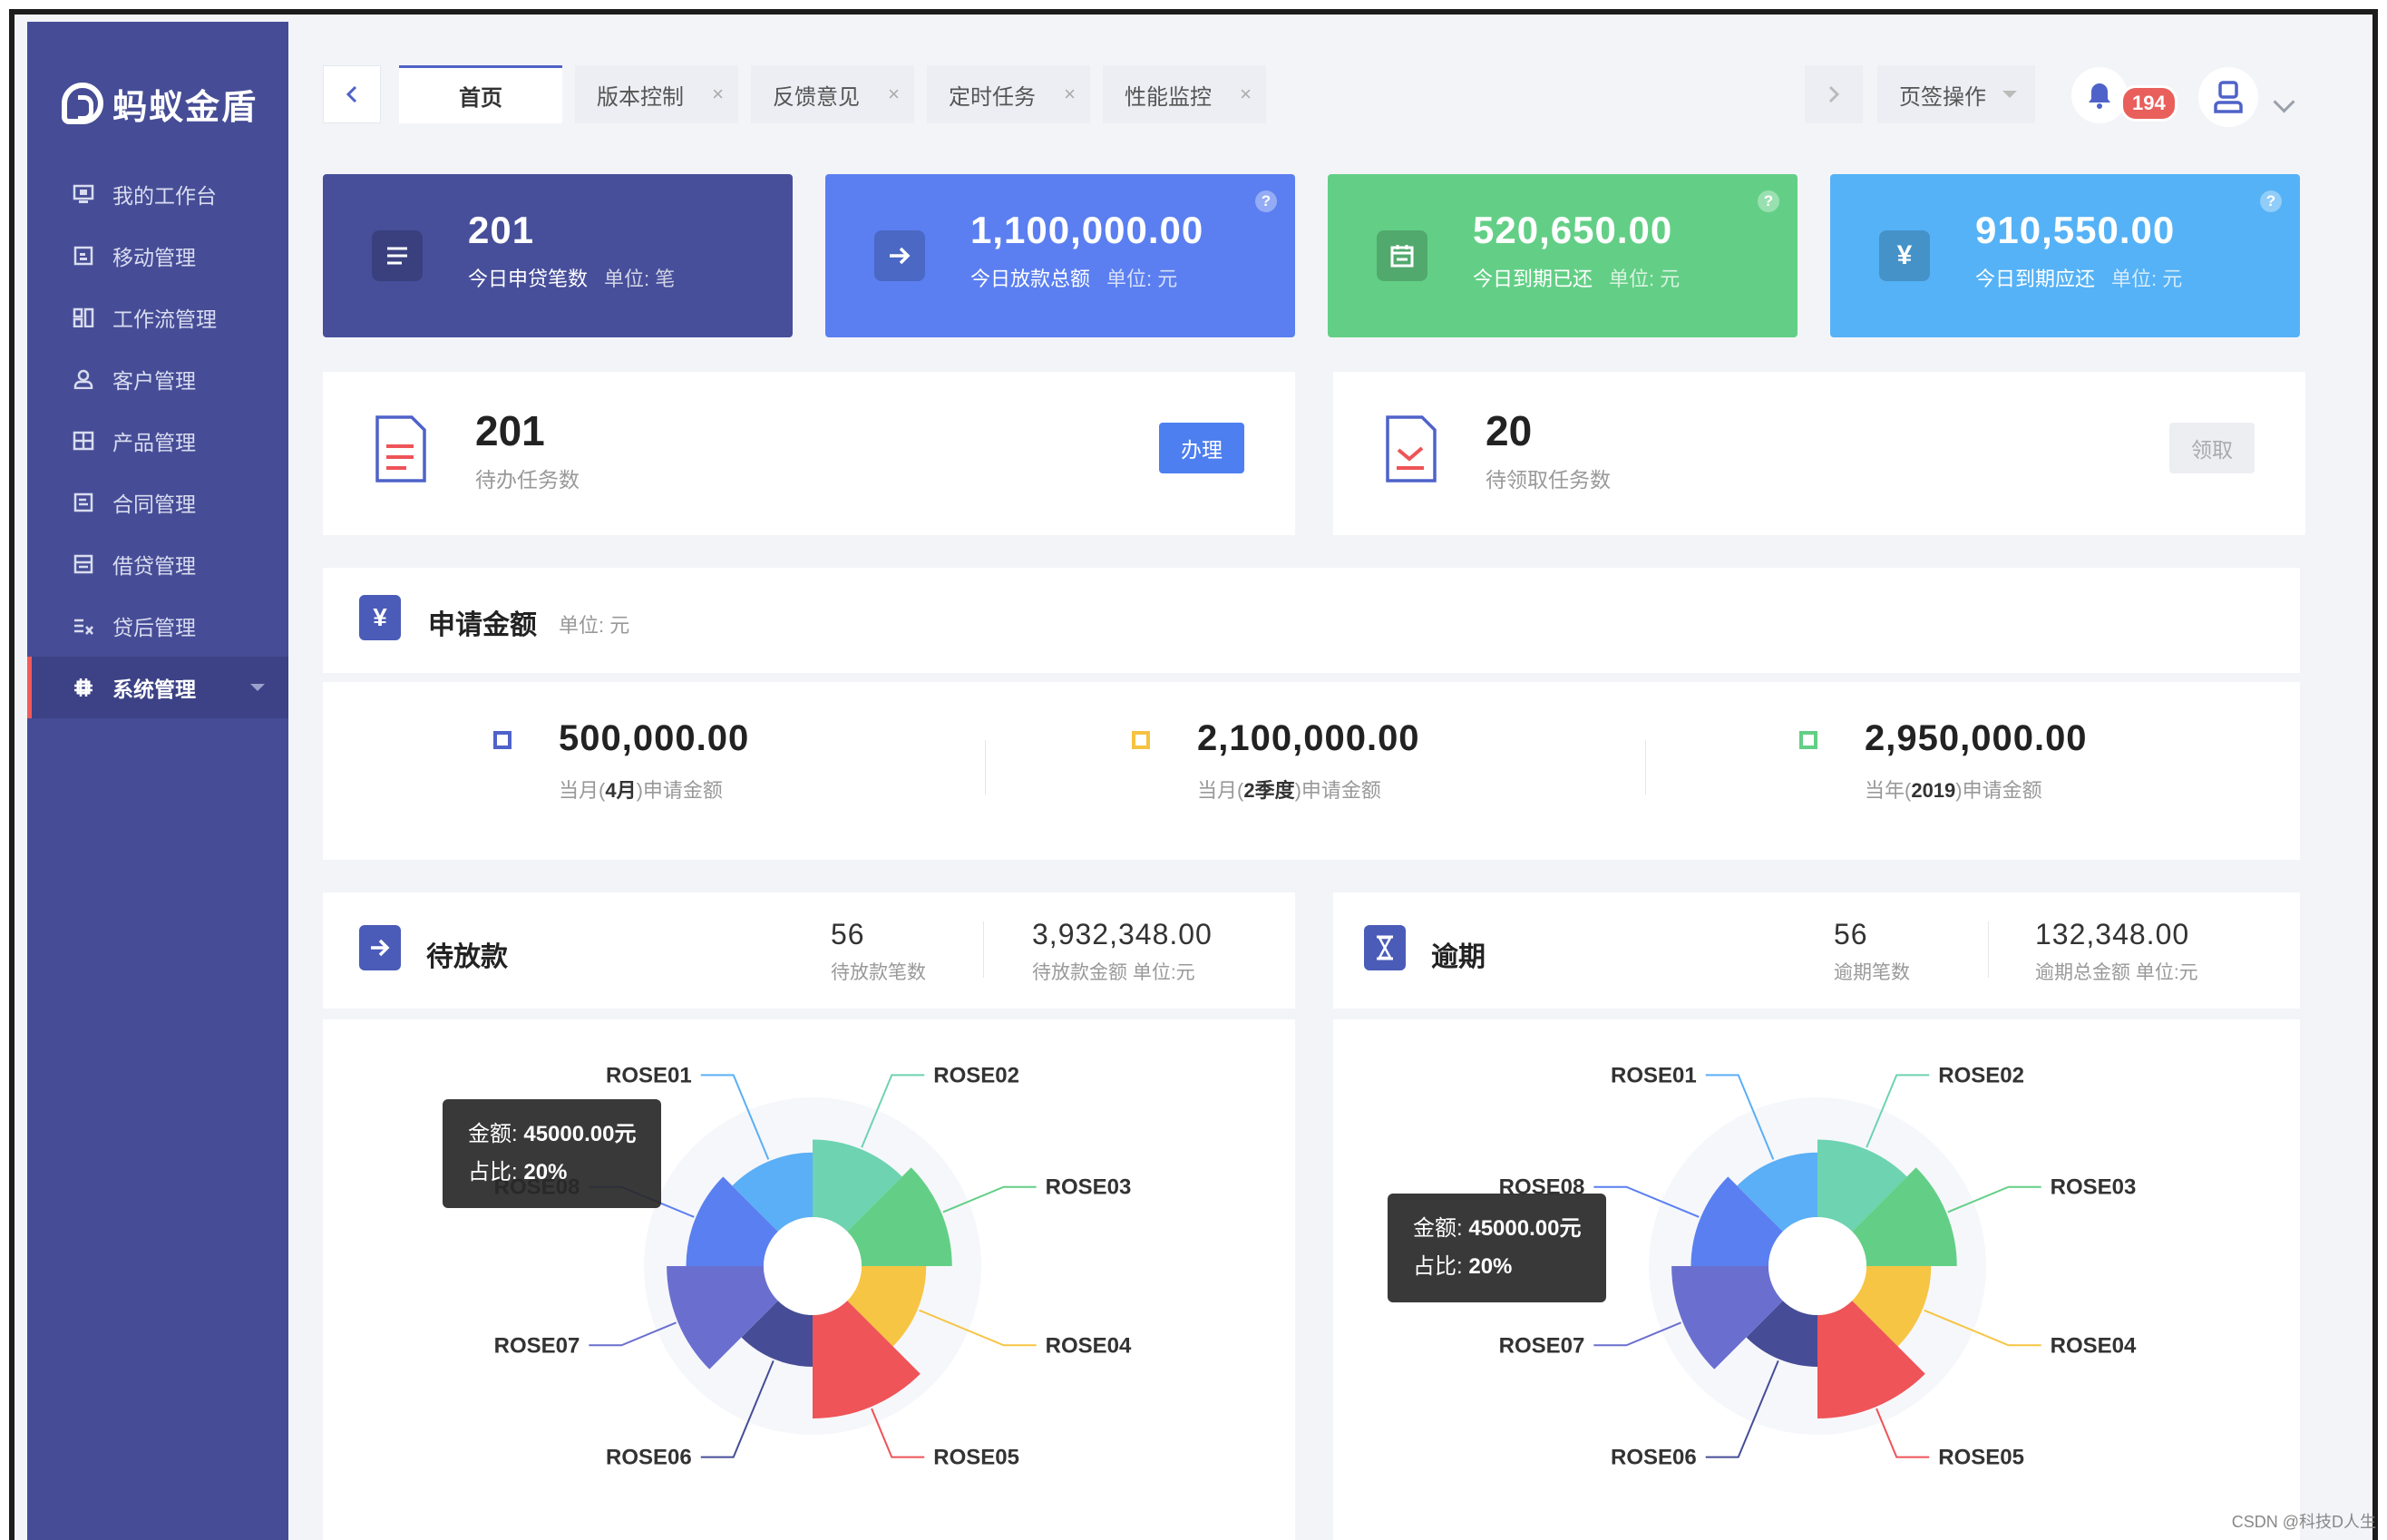  I want to click on sidebar-item-products: 产品管理, so click(157, 441).